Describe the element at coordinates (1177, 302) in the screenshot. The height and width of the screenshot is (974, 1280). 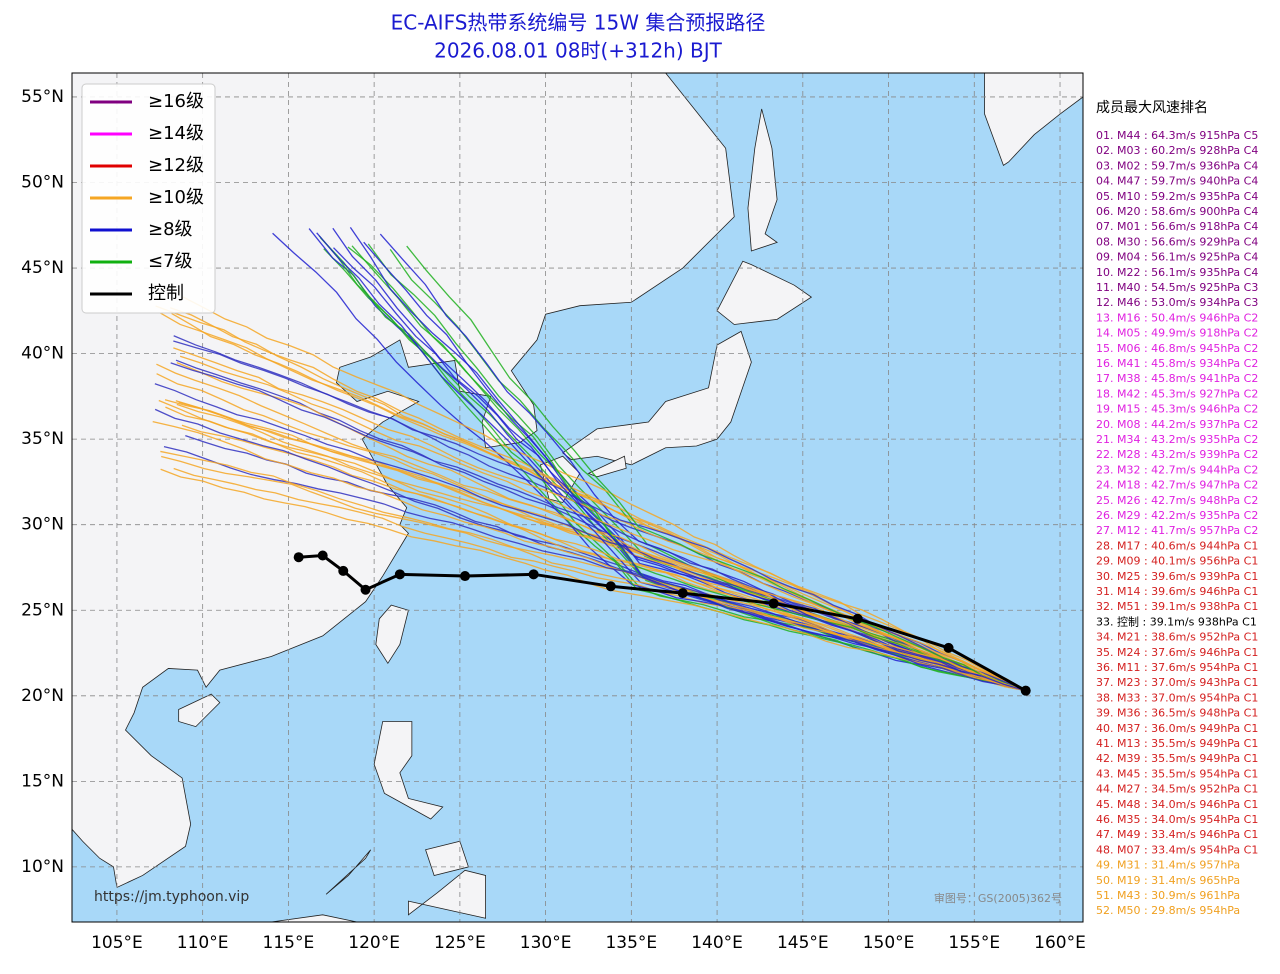
I see `ranking-entry: 12. M46 : 53.0m/s 934hPa C3` at that location.